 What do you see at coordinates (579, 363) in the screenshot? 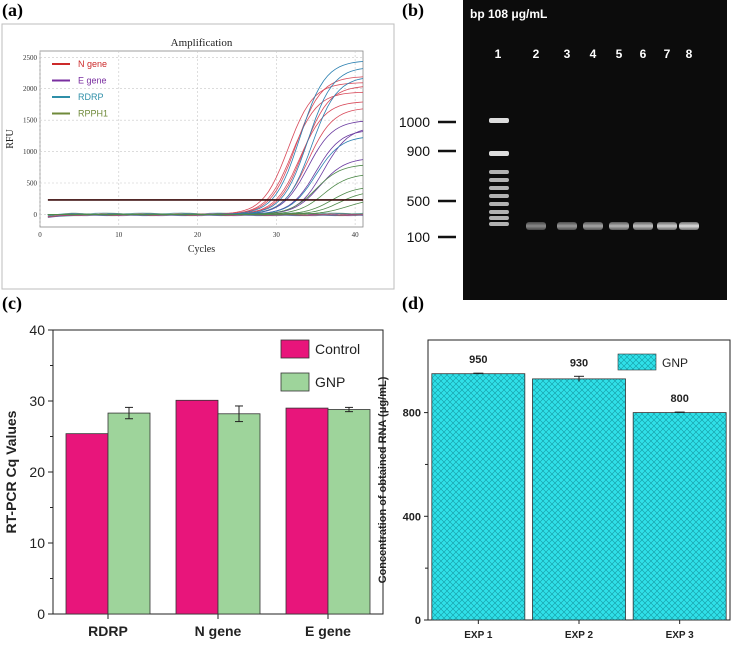
I see `data-label: 930` at bounding box center [579, 363].